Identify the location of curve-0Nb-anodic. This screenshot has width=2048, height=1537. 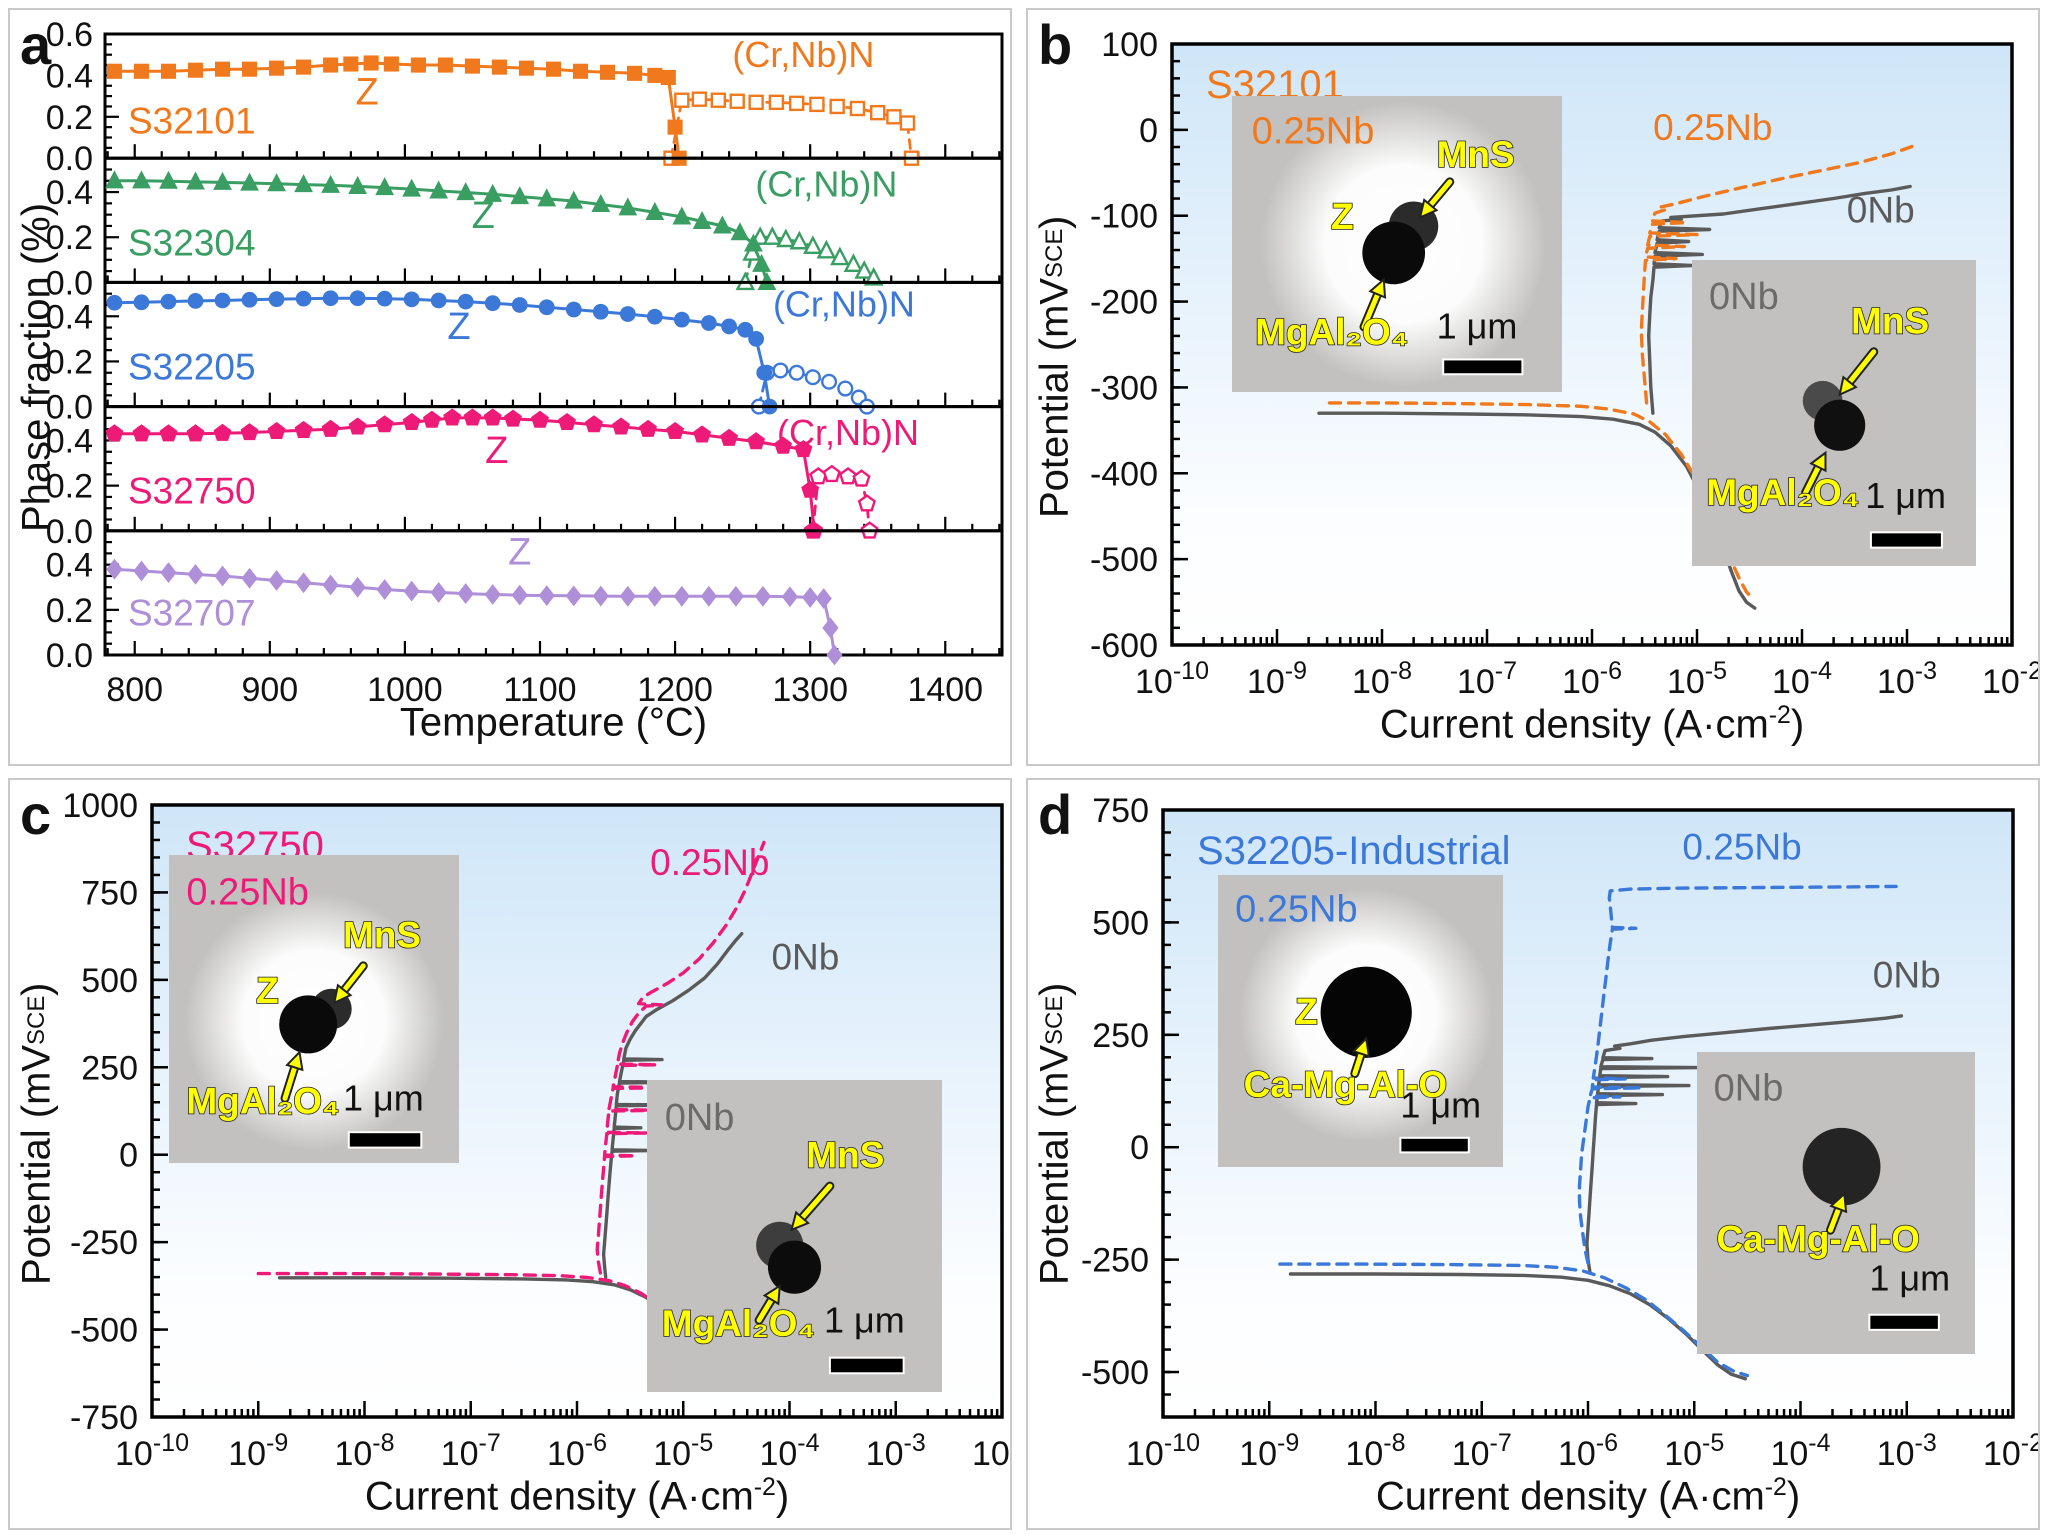
(1779, 299).